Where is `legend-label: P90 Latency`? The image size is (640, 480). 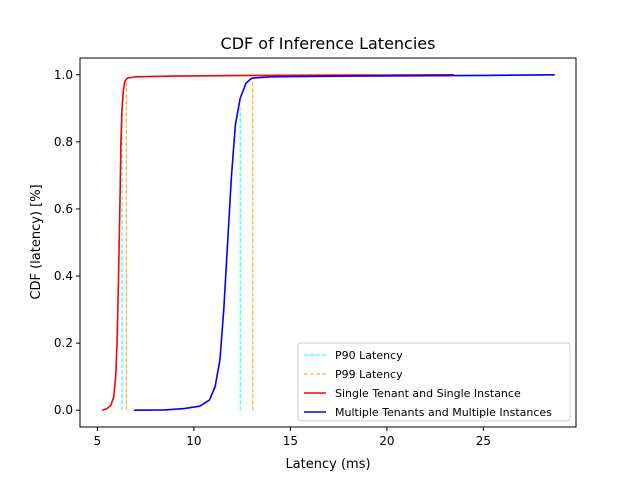
legend-label: P90 Latency is located at coordinates (369, 355).